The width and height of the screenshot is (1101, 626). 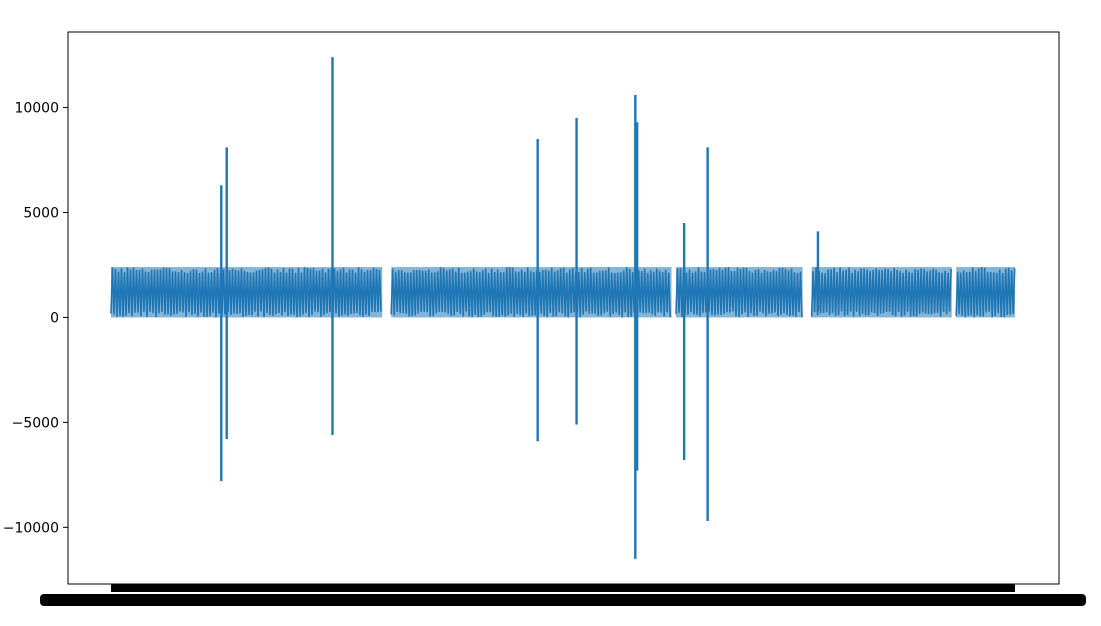 I want to click on y-tick-label: 10000, so click(x=36, y=109).